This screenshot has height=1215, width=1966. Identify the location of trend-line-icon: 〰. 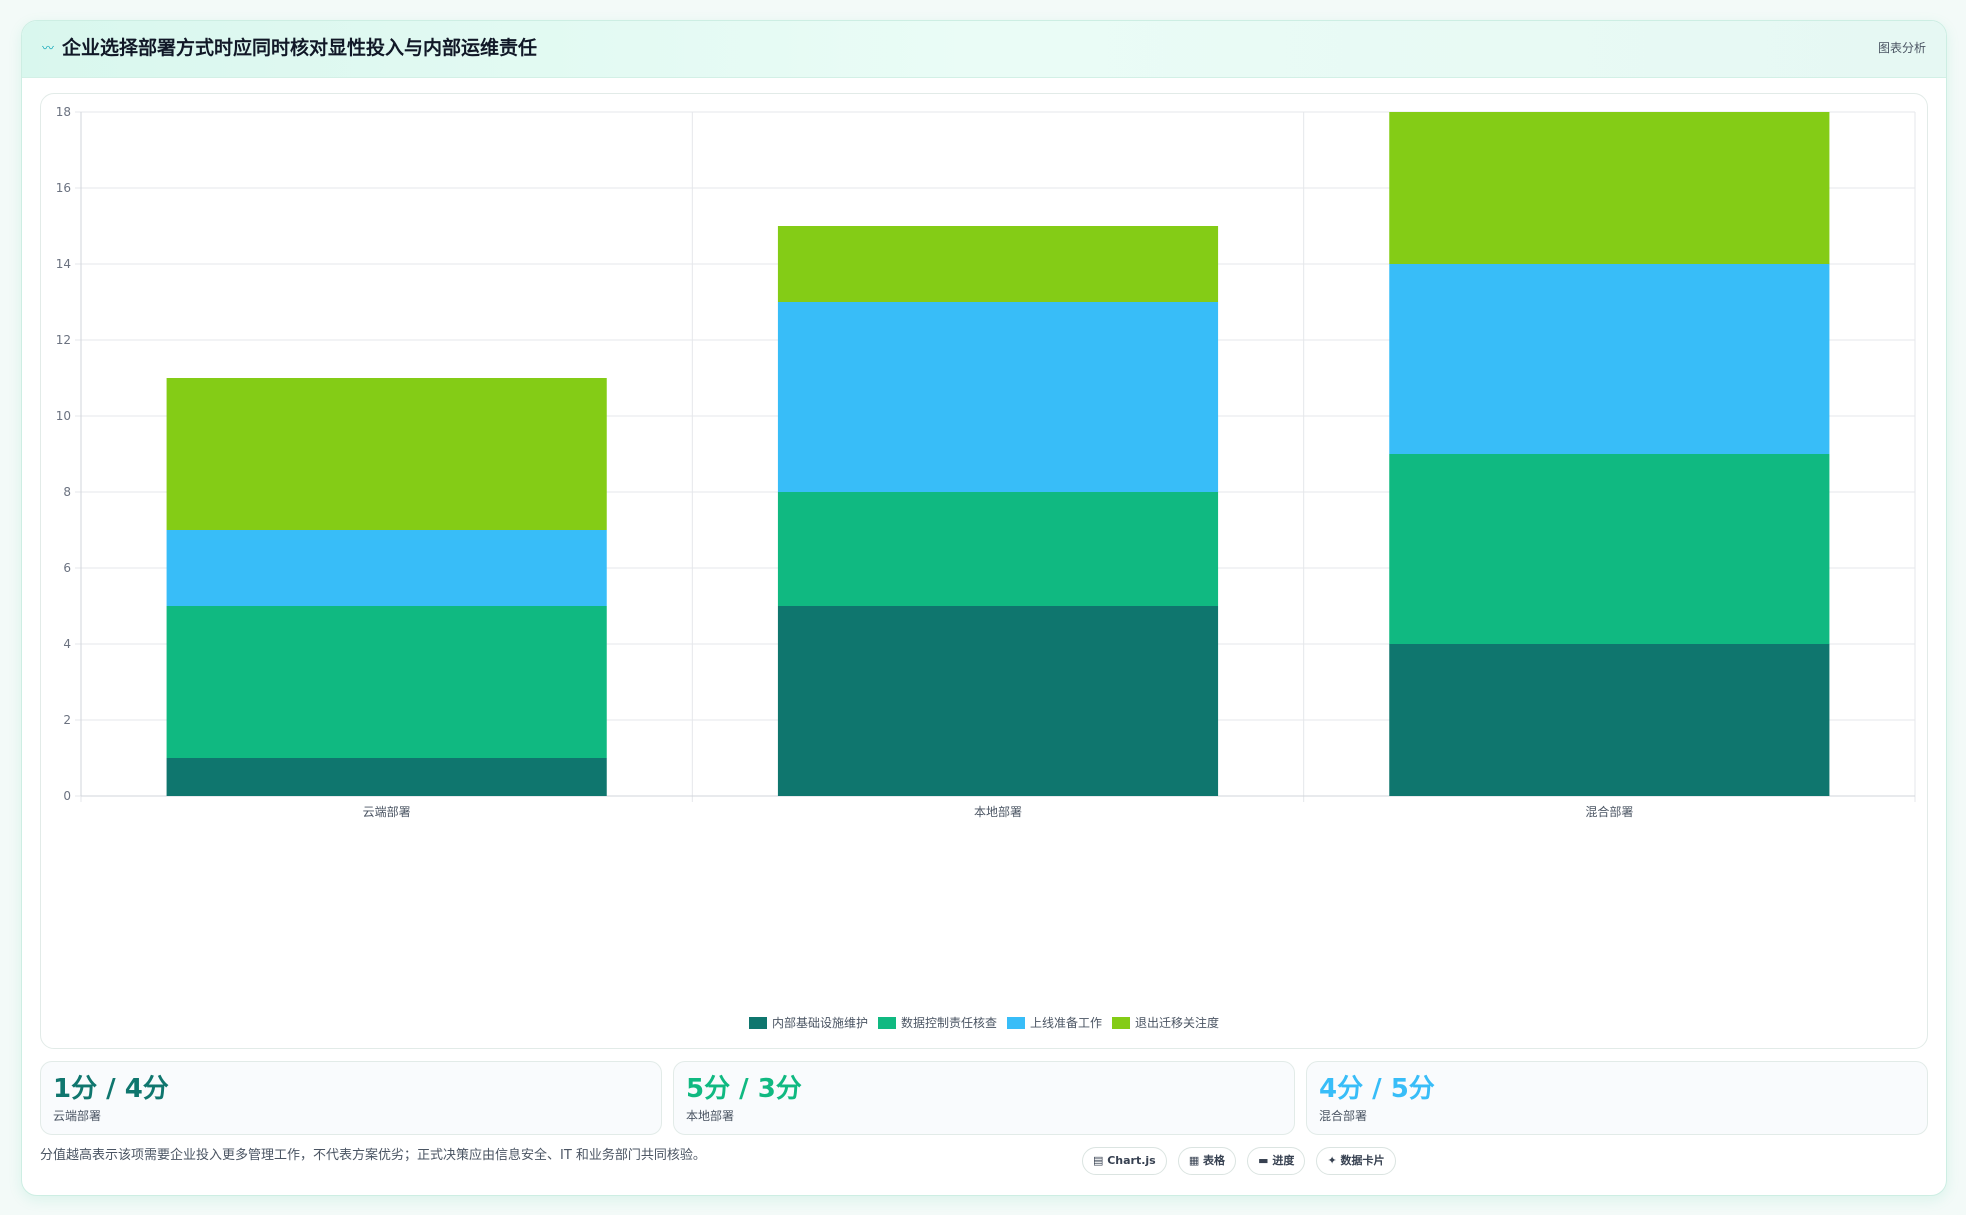
(48, 48).